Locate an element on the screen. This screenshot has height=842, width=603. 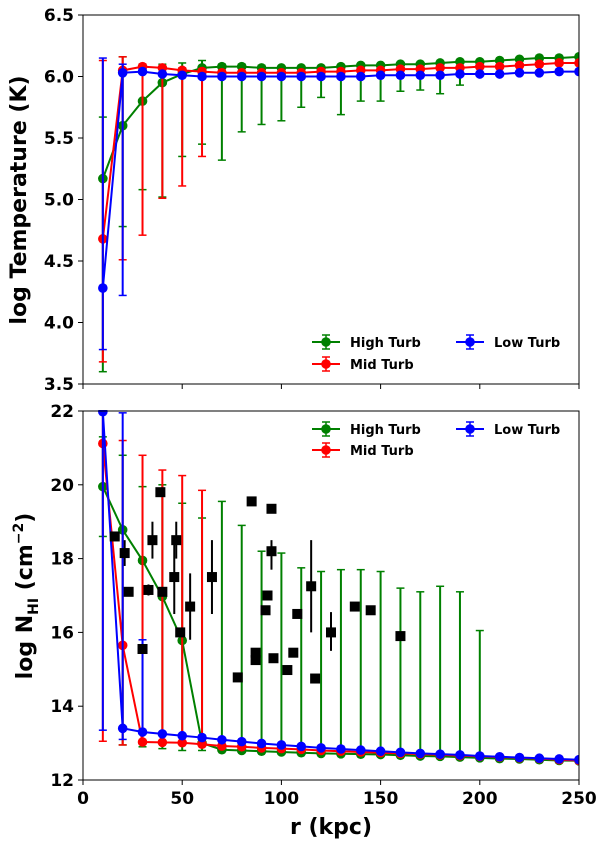
y-tick-label: 4.0 is located at coordinates (59, 324).